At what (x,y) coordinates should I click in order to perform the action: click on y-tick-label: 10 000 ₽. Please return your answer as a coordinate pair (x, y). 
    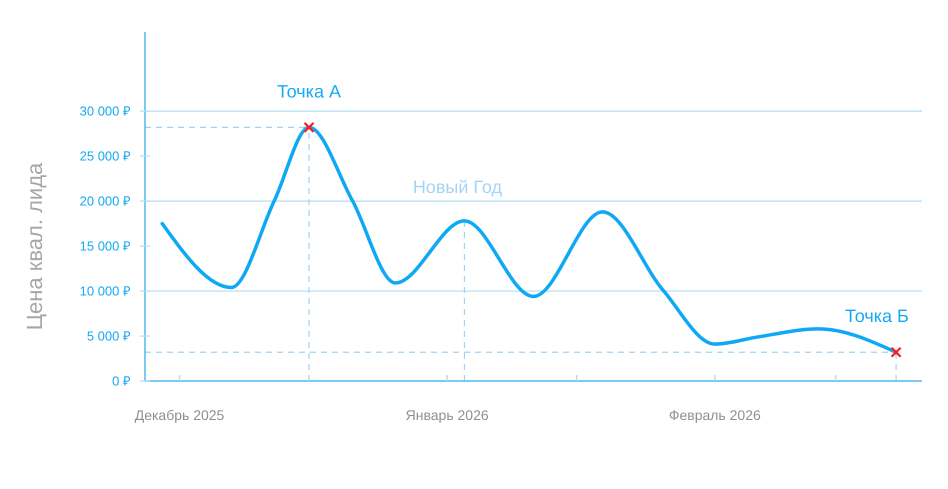
    Looking at the image, I should click on (105, 291).